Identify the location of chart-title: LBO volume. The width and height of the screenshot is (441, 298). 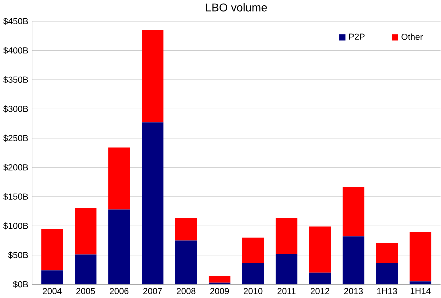
(237, 8).